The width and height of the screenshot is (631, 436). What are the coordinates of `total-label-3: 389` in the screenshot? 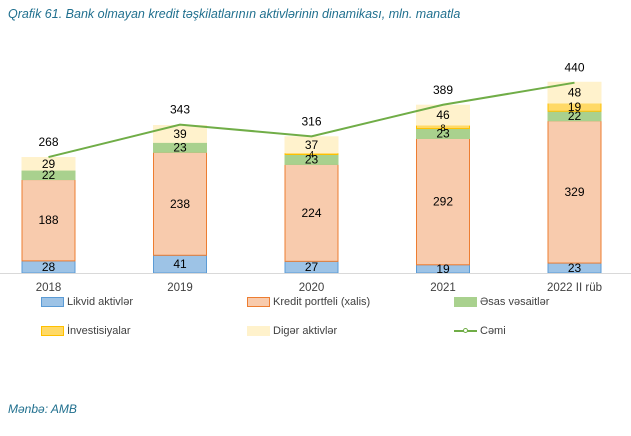 It's located at (443, 90).